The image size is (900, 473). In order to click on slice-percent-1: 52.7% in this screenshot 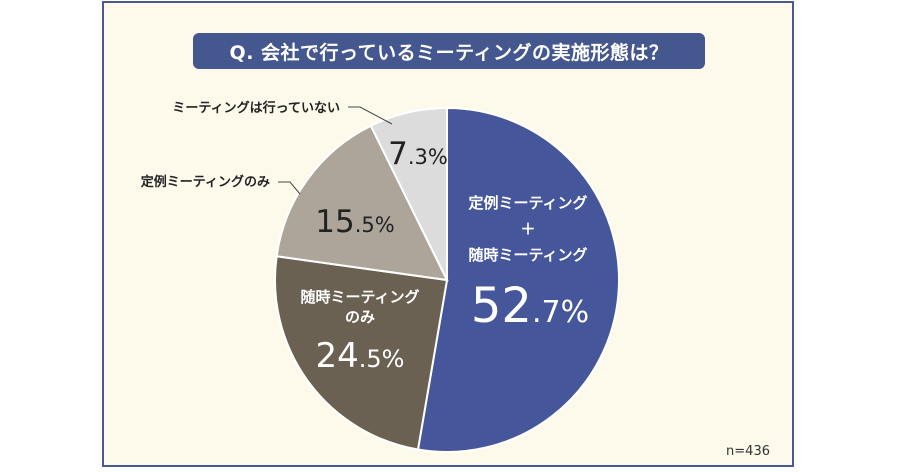, I will do `click(530, 306)`.